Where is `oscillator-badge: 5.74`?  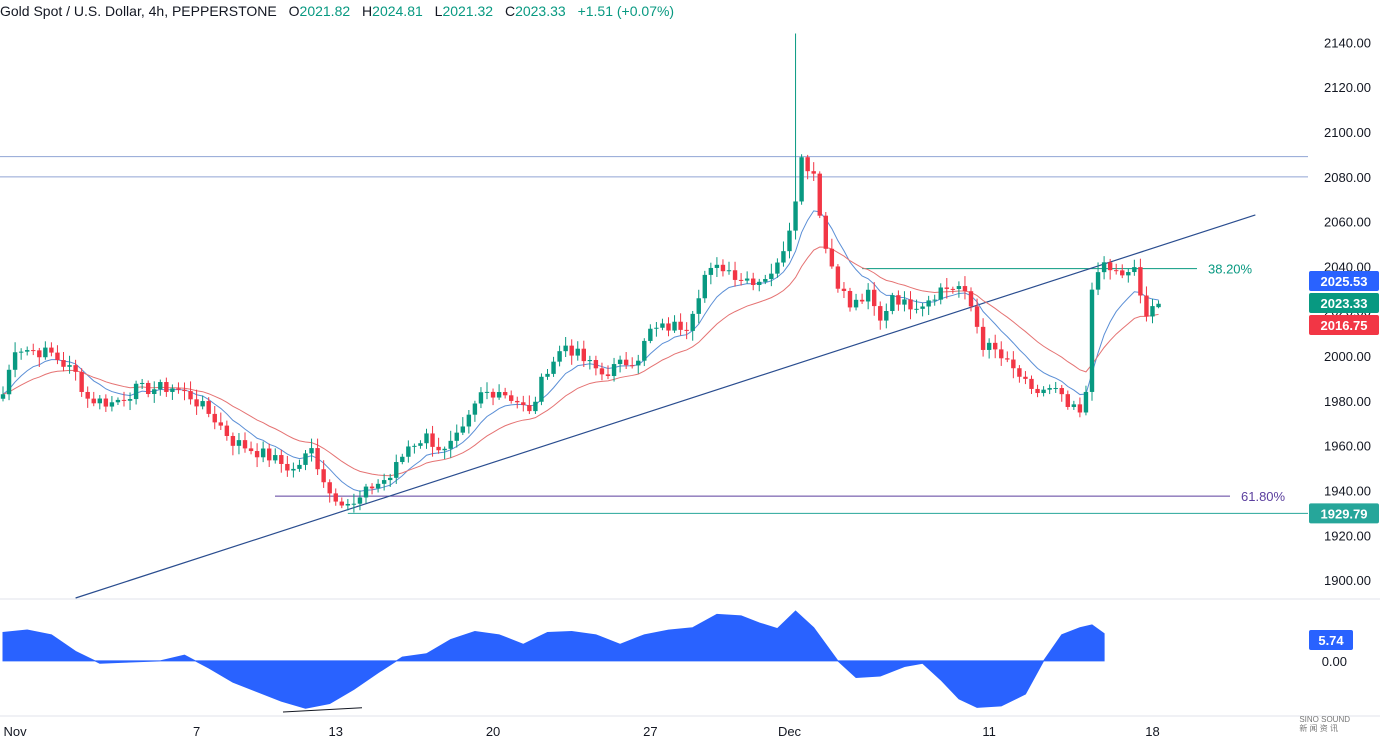 oscillator-badge: 5.74 is located at coordinates (1331, 640).